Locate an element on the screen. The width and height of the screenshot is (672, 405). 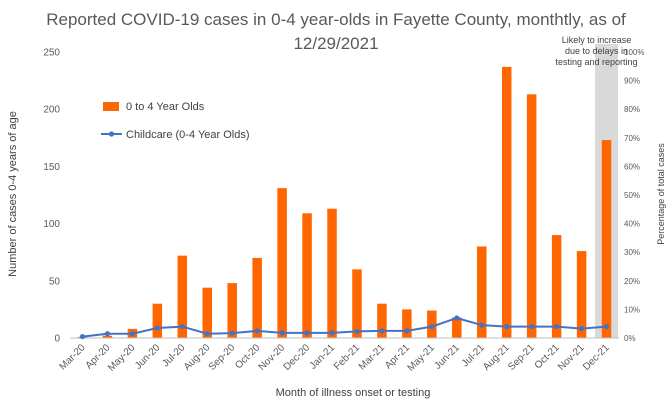
legend-swatch-bars is located at coordinates (111, 106).